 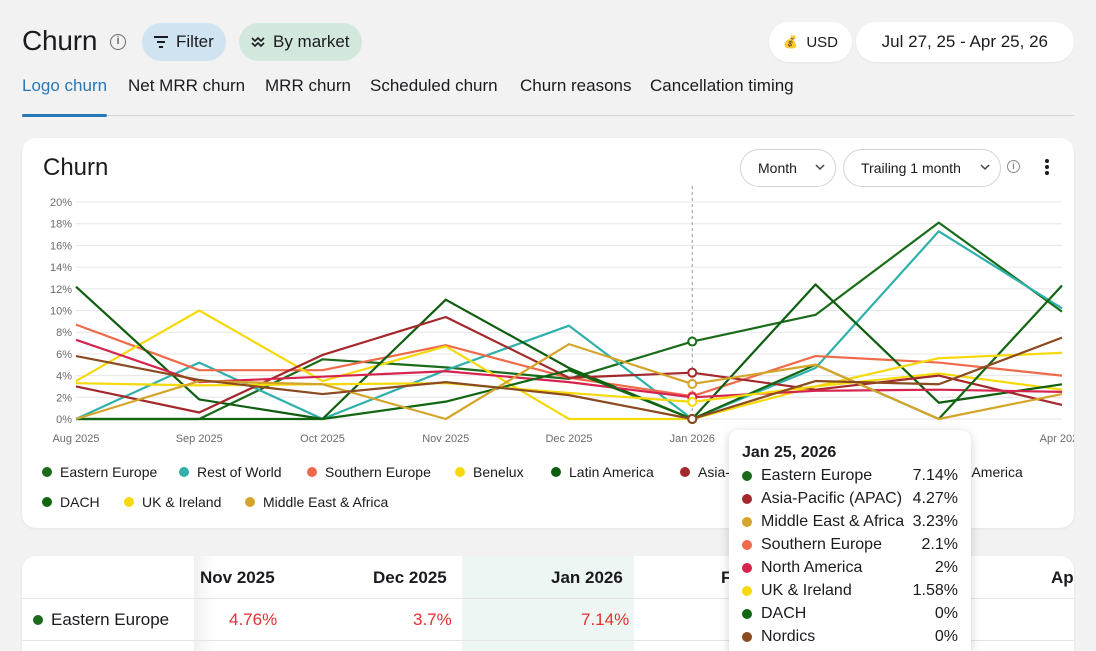 What do you see at coordinates (602, 472) in the screenshot?
I see `legend-item: Latin America` at bounding box center [602, 472].